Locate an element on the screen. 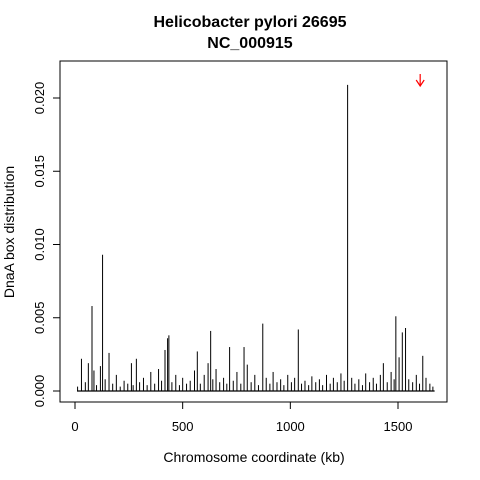 Image resolution: width=480 pixels, height=480 pixels. arrow-head is located at coordinates (420, 83).